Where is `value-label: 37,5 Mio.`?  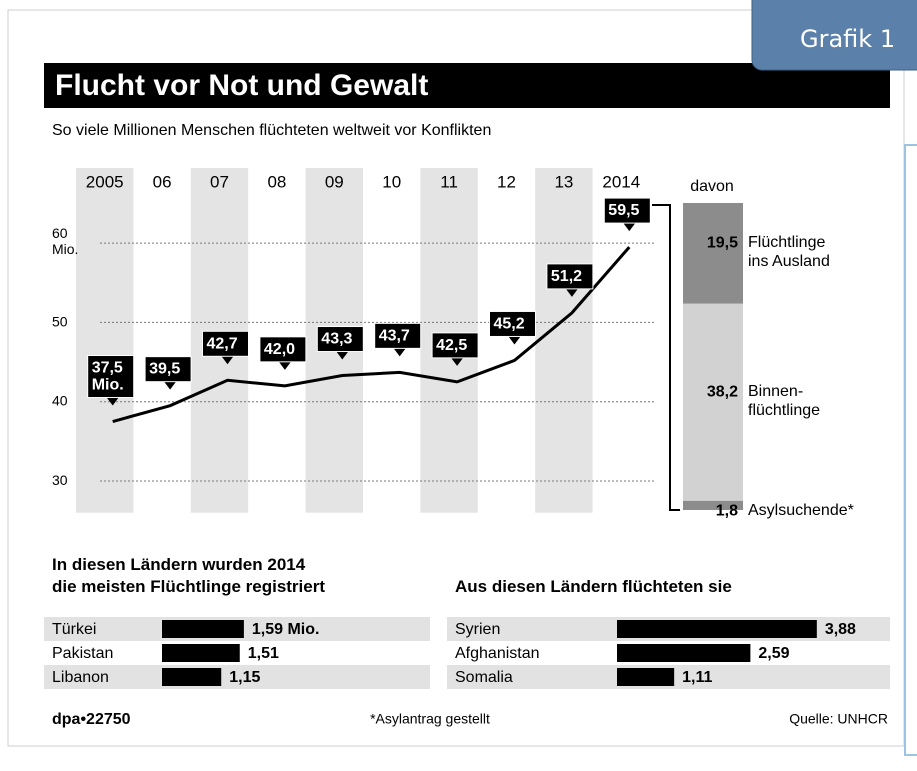
value-label: 37,5 Mio. is located at coordinates (108, 377).